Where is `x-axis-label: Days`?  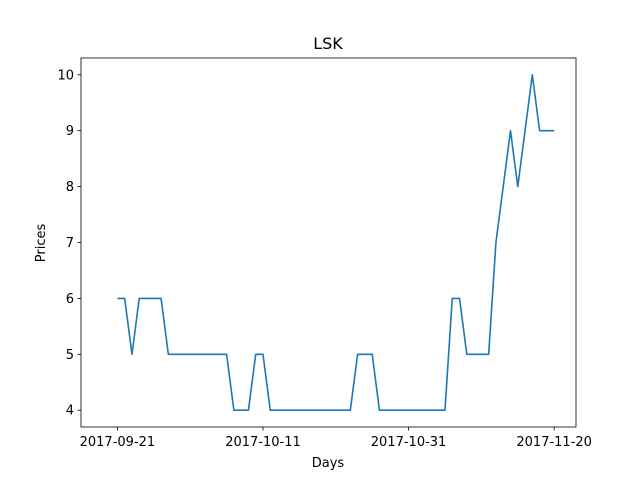
x-axis-label: Days is located at coordinates (328, 463).